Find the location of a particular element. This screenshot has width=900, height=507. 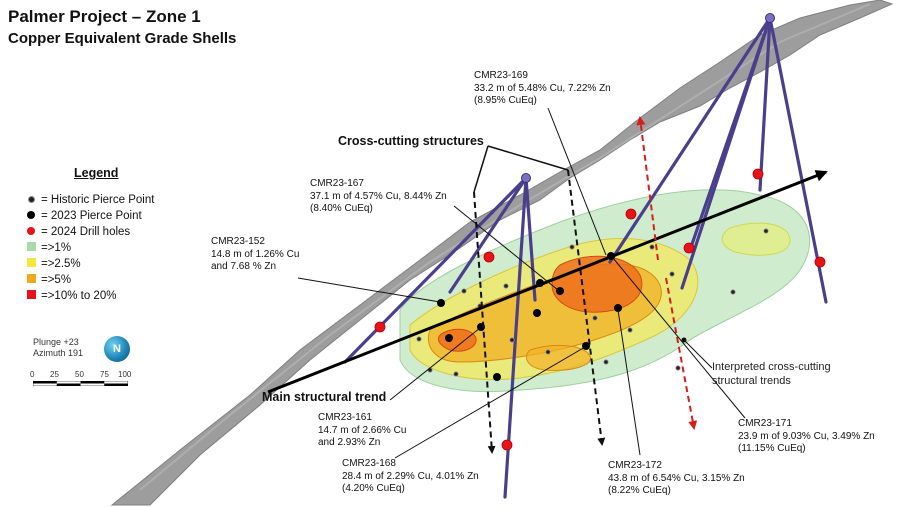

hole-id: CMR23-171 is located at coordinates (765, 423).